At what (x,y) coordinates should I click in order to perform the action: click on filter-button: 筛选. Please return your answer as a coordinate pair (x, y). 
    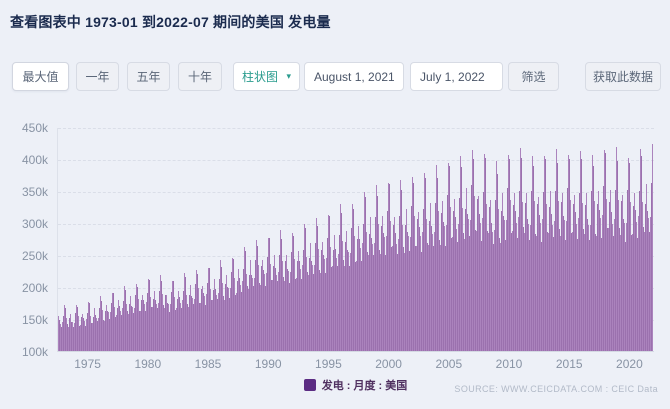
    Looking at the image, I should click on (533, 76).